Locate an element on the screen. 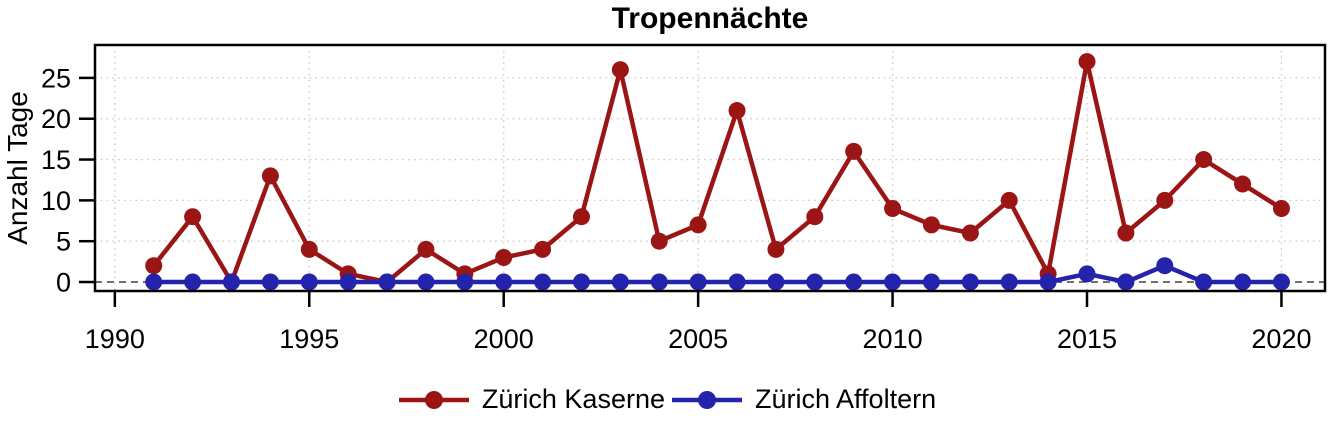 The width and height of the screenshot is (1332, 429). y-tick-label: 25 is located at coordinates (56, 78).